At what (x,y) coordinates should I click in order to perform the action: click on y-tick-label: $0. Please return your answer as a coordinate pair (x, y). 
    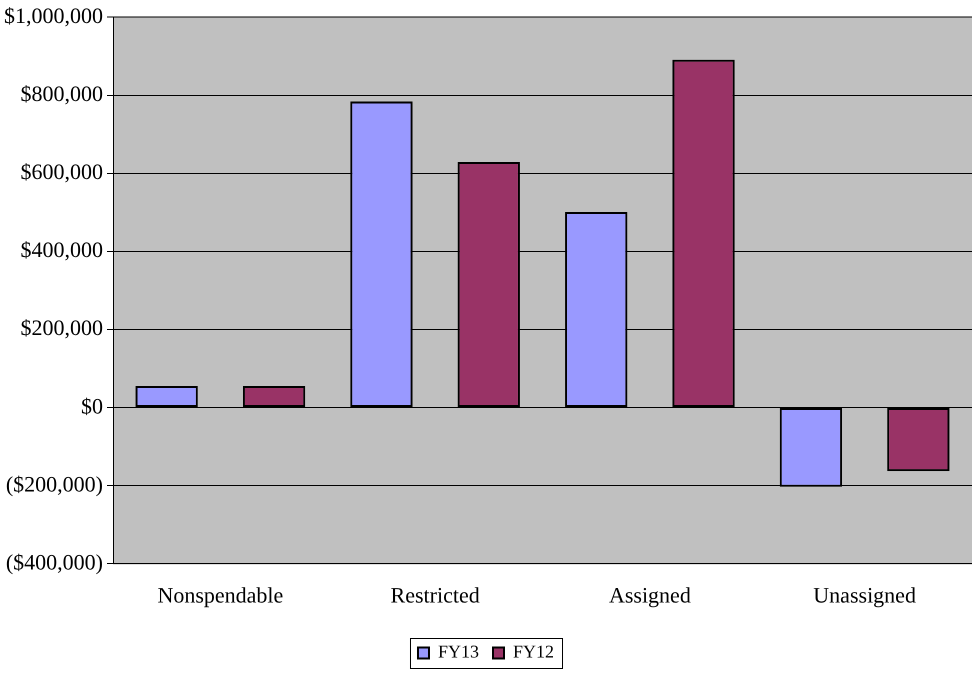
    Looking at the image, I should click on (92, 405).